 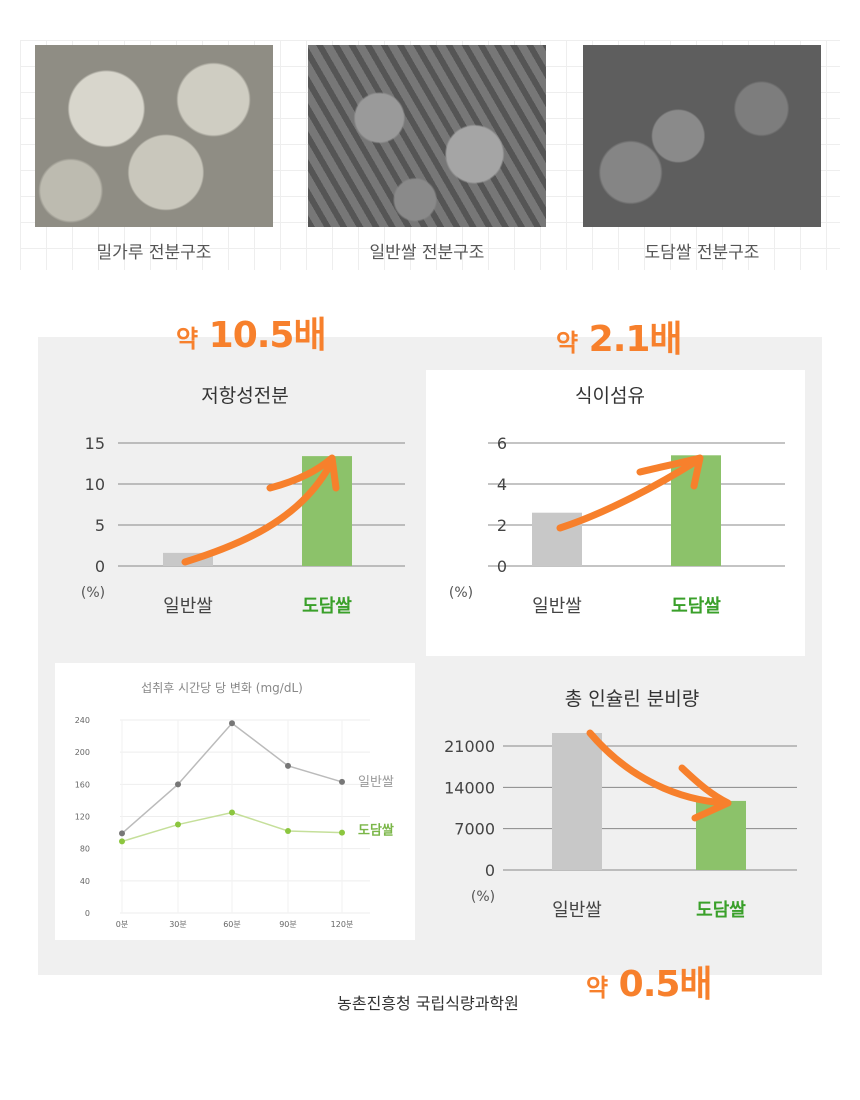 What do you see at coordinates (635, 339) in the screenshot?
I see `multiplier-value: 2.1배` at bounding box center [635, 339].